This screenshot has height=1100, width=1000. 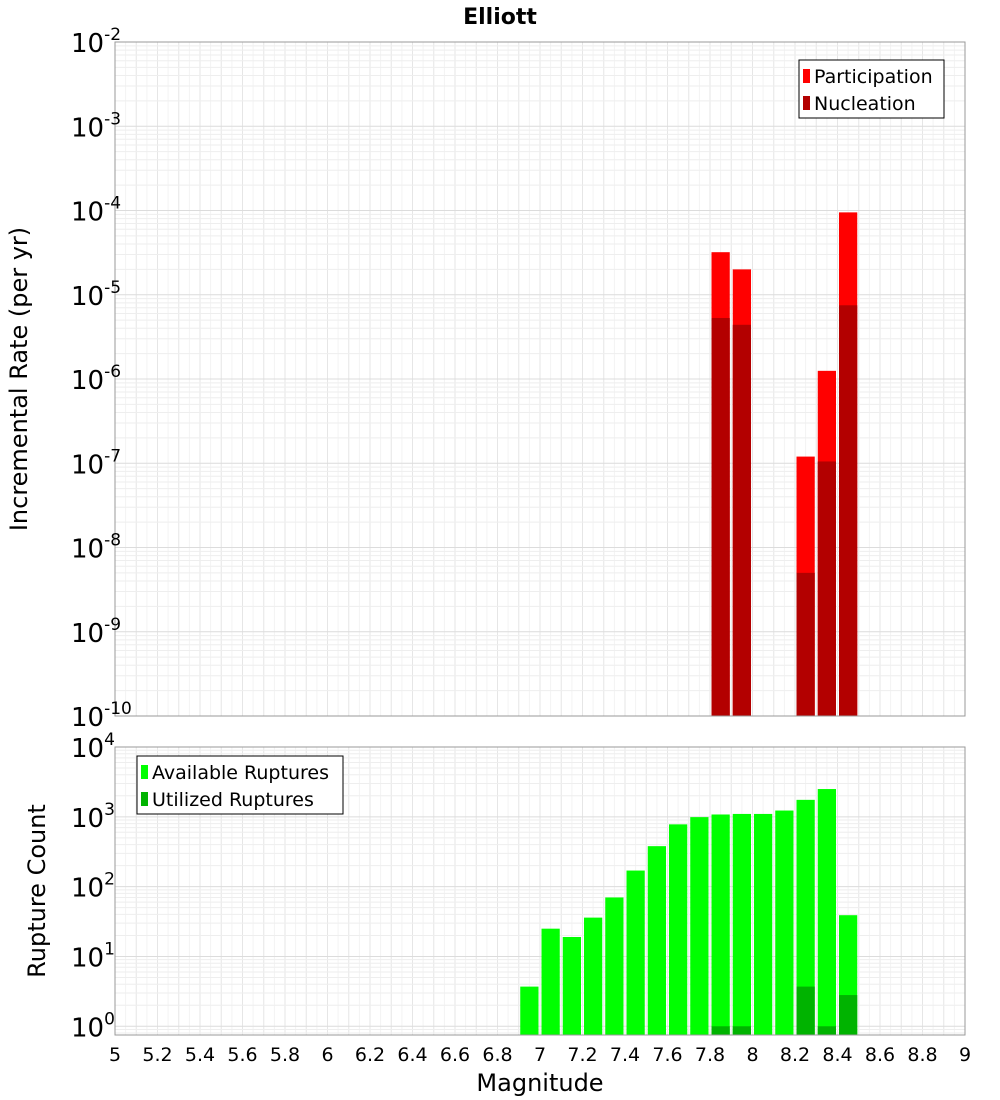 What do you see at coordinates (540, 1055) in the screenshot?
I see `x-tick-label: 7` at bounding box center [540, 1055].